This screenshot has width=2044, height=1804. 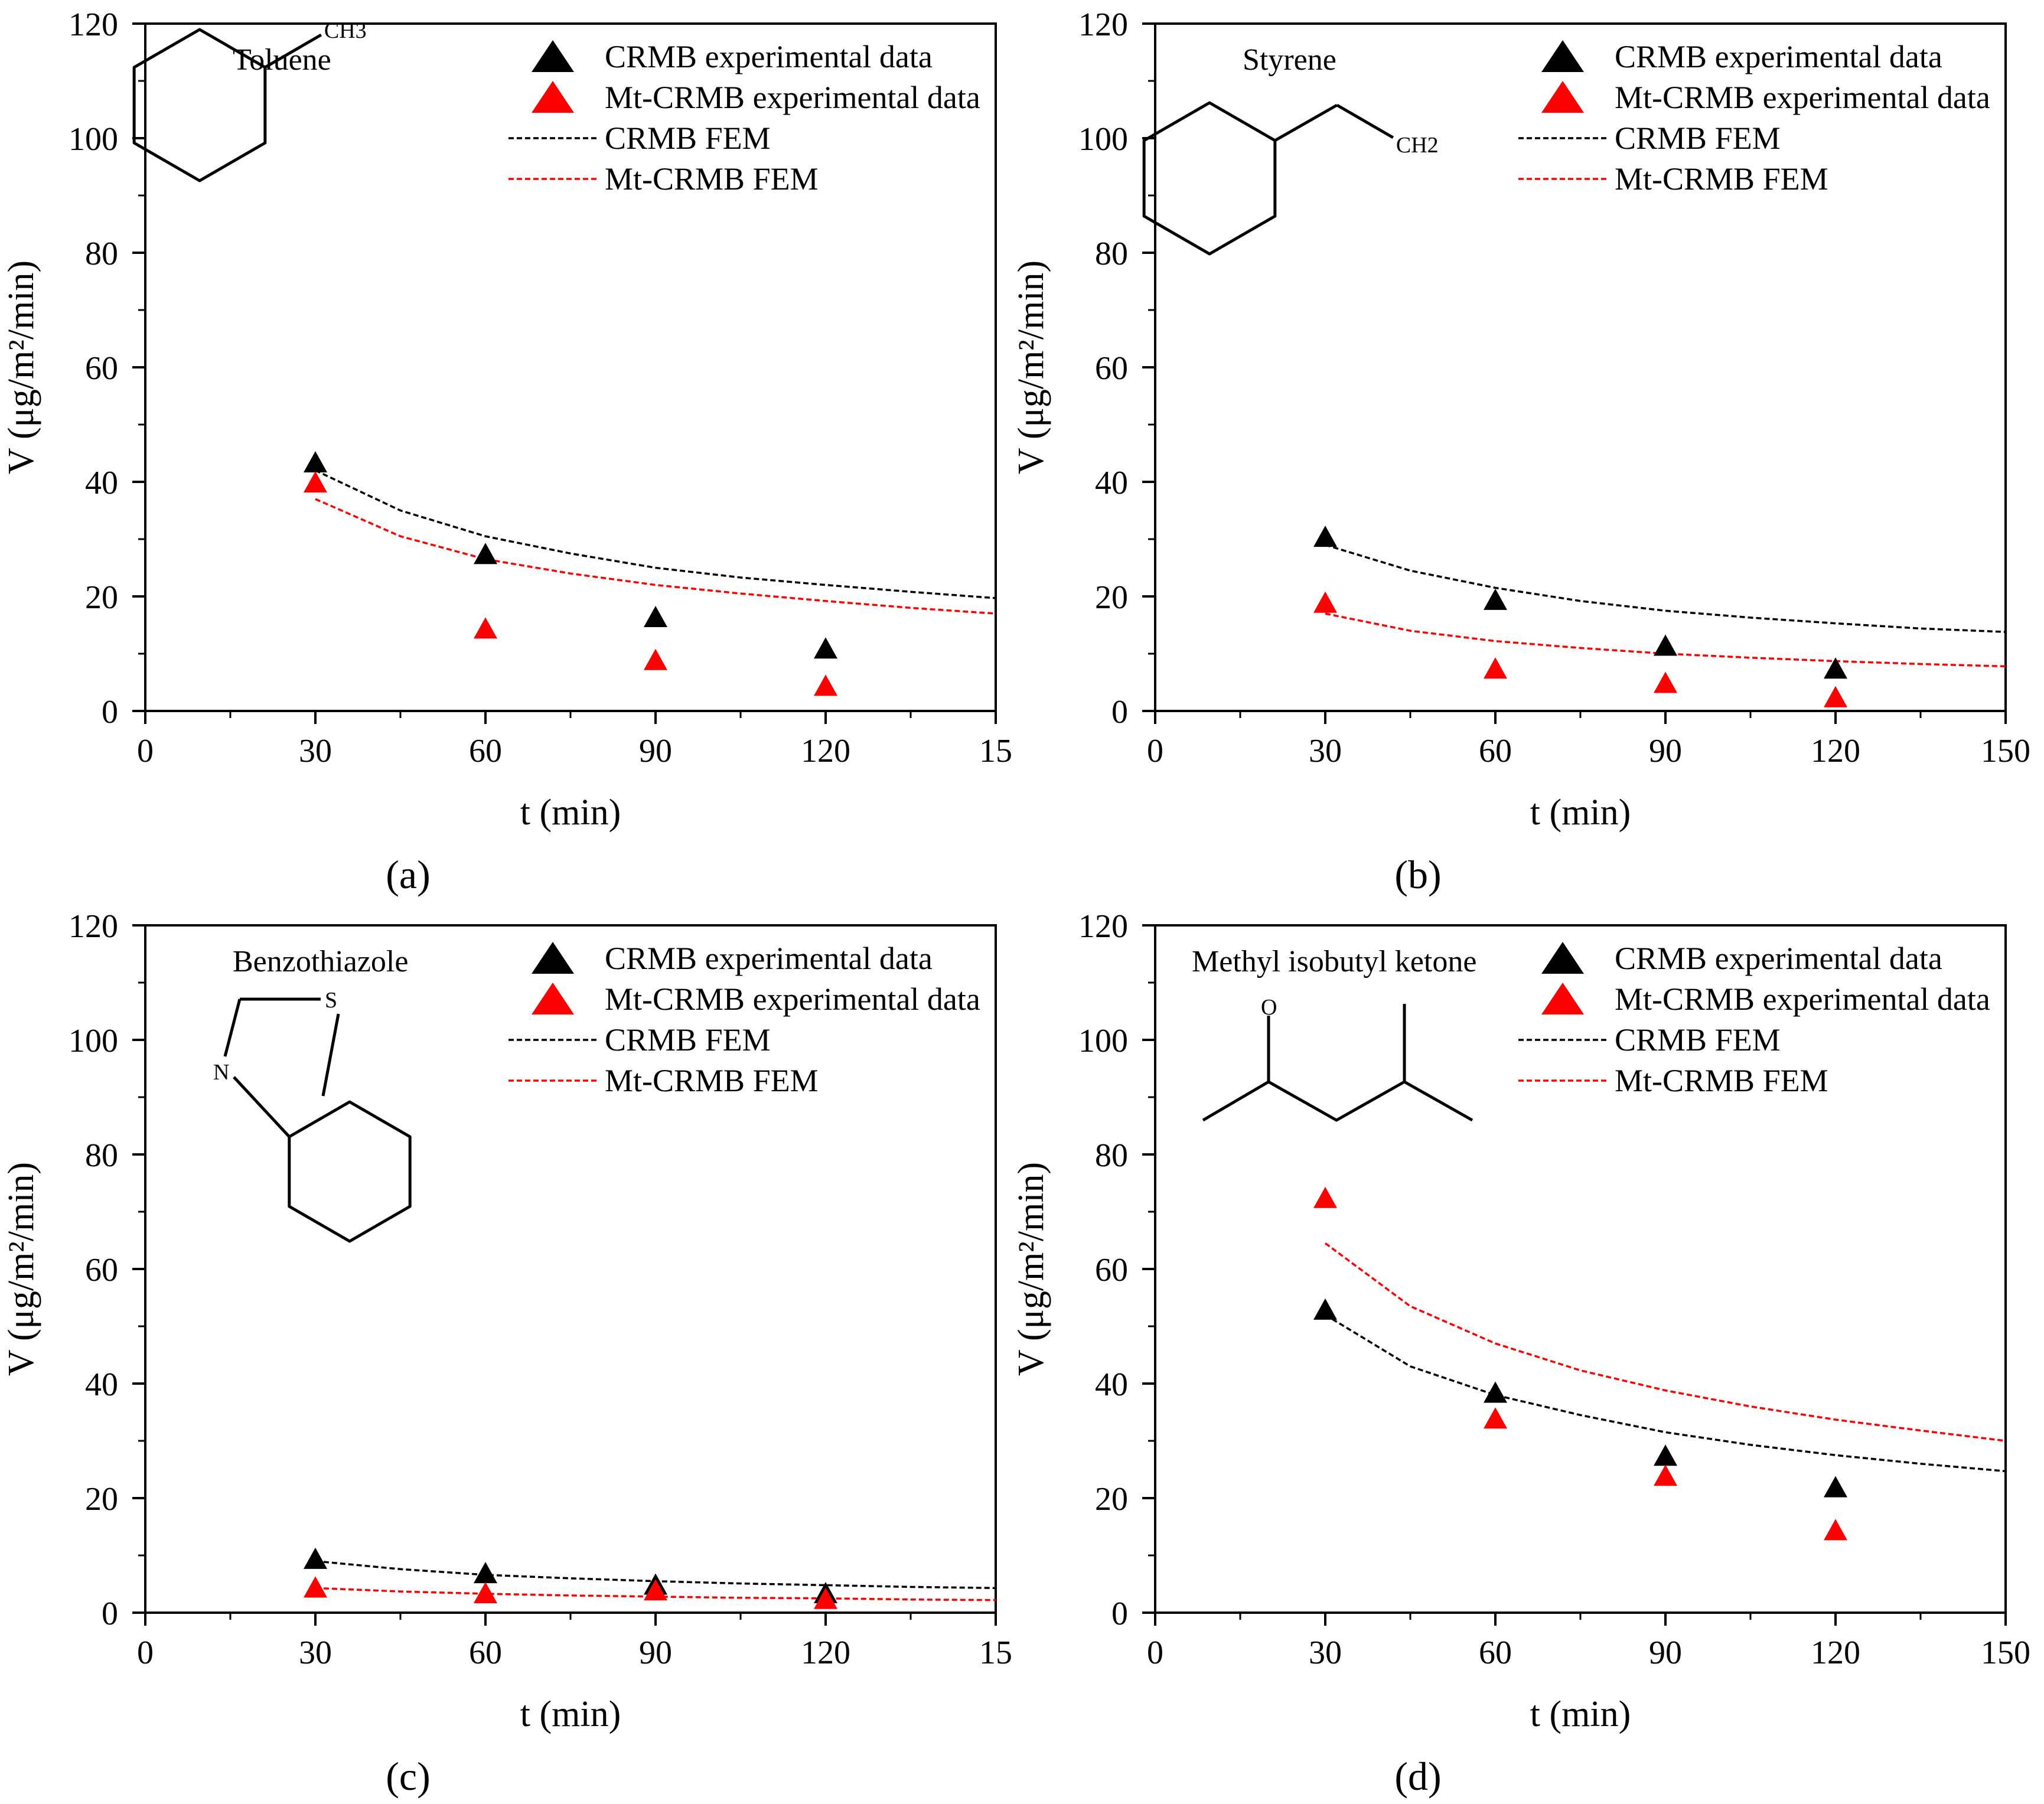 What do you see at coordinates (1417, 1776) in the screenshot?
I see `panel-label: (d)` at bounding box center [1417, 1776].